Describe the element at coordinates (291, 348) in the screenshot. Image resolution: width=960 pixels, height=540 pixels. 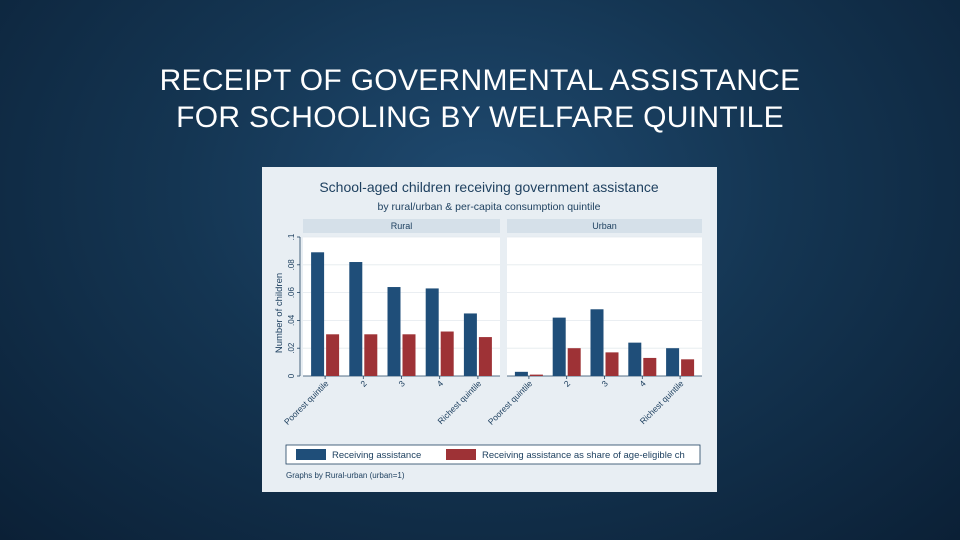
I see `y-tick-label: .02` at that location.